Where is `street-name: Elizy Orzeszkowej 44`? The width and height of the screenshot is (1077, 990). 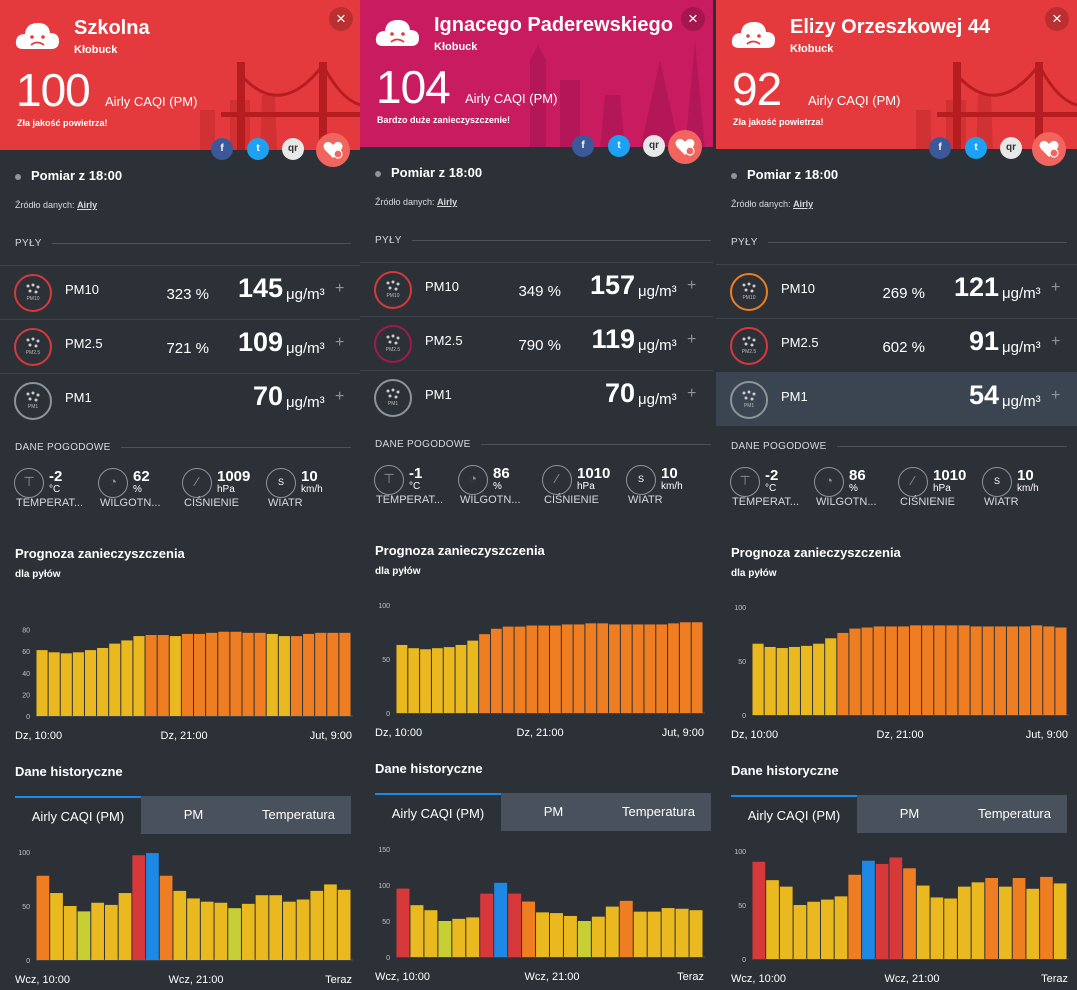 street-name: Elizy Orzeszkowej 44 is located at coordinates (890, 27).